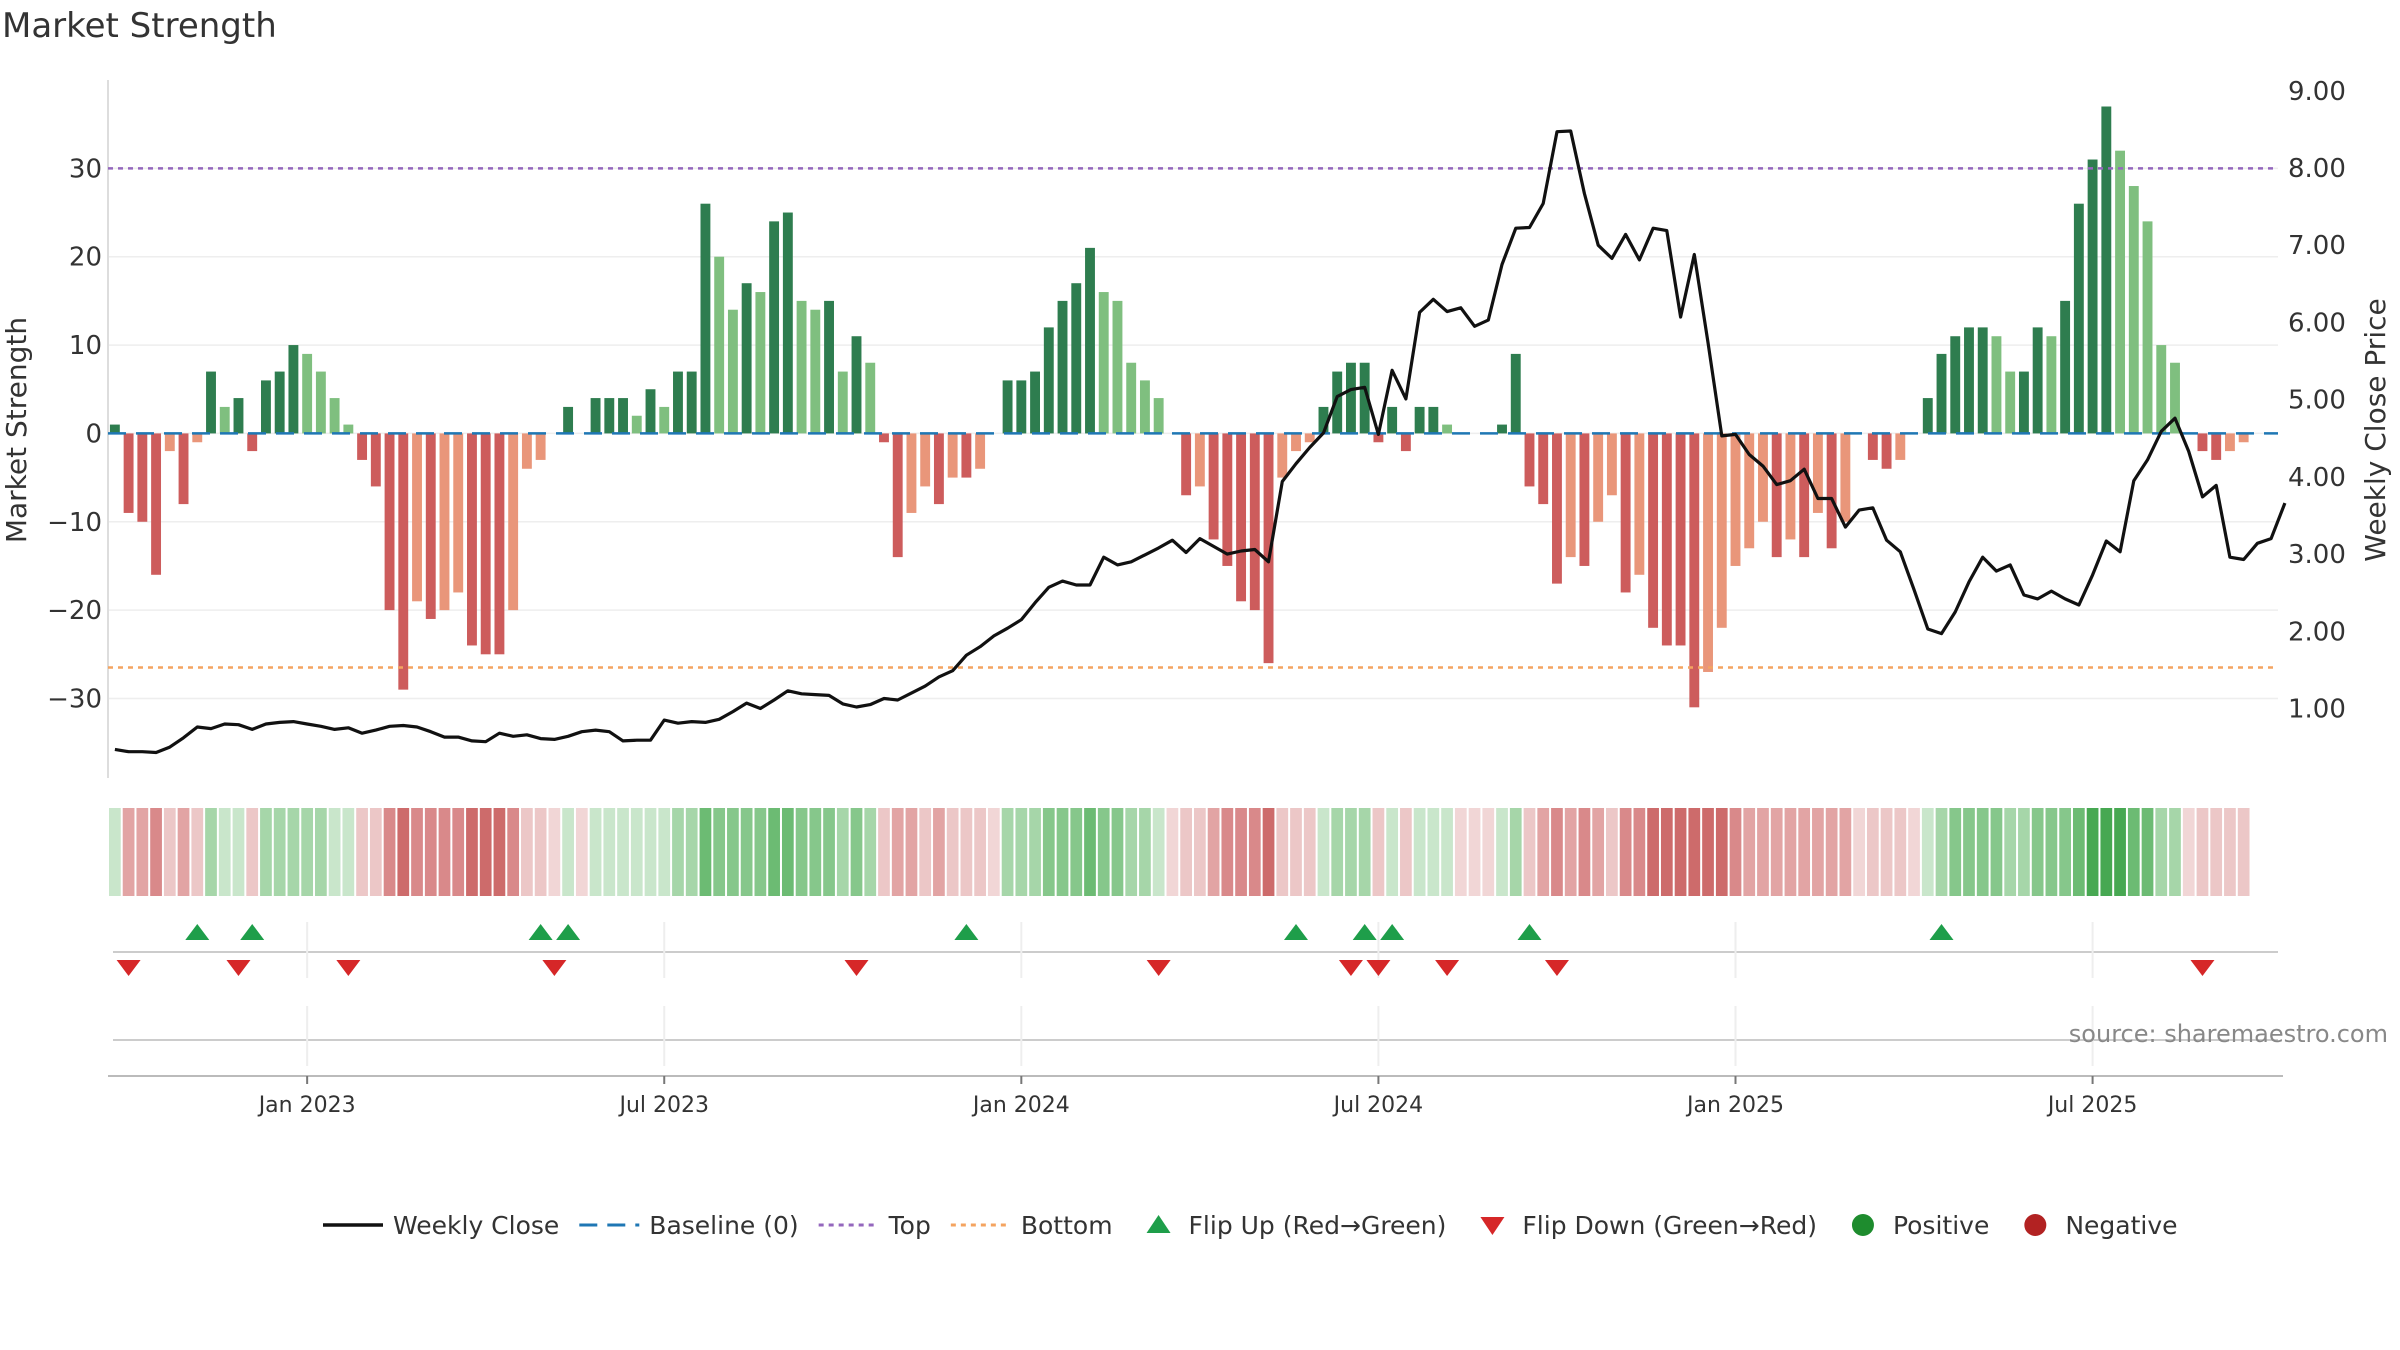  What do you see at coordinates (2317, 169) in the screenshot?
I see `right-tick-label: 8.00` at bounding box center [2317, 169].